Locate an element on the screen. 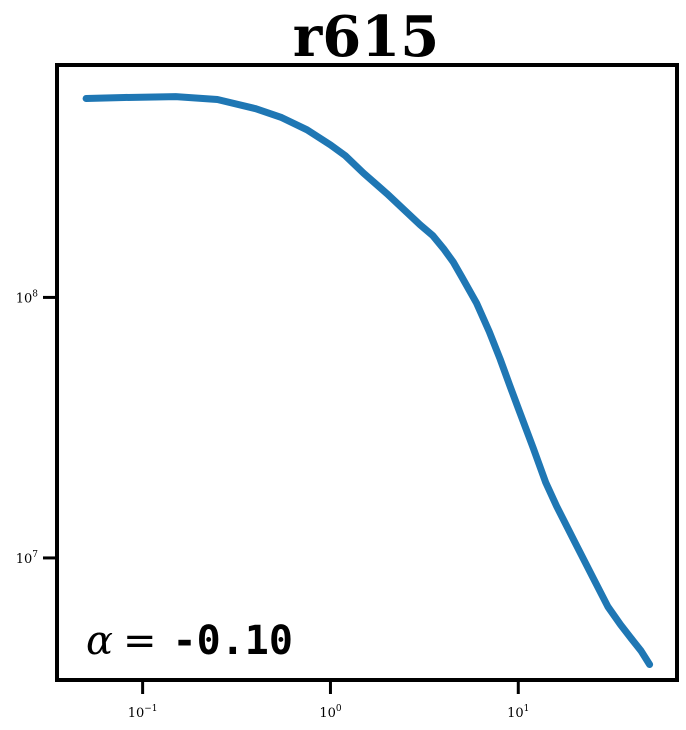  y-tick-label-0: 107 is located at coordinates (27, 558).